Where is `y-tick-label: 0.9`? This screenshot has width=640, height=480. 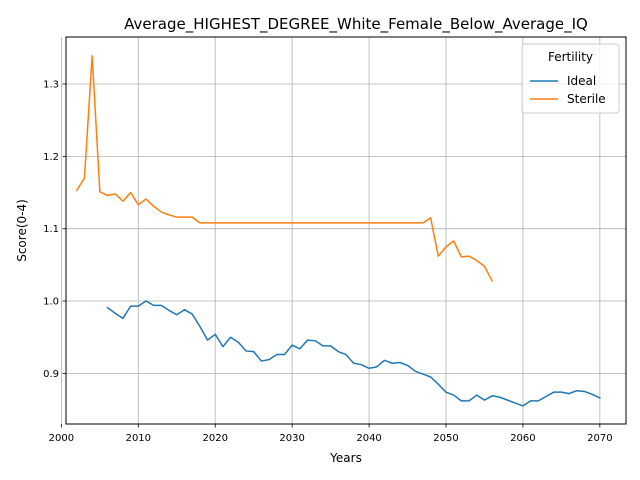 y-tick-label: 0.9 is located at coordinates (51, 374).